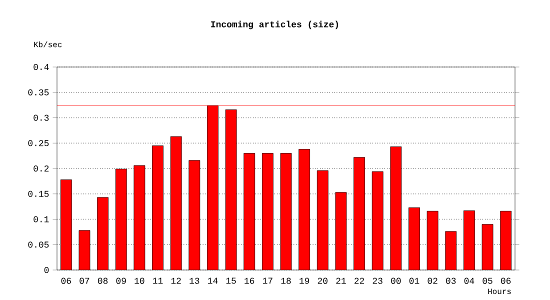  Describe the element at coordinates (469, 281) in the screenshot. I see `x-tick-label: 04` at that location.